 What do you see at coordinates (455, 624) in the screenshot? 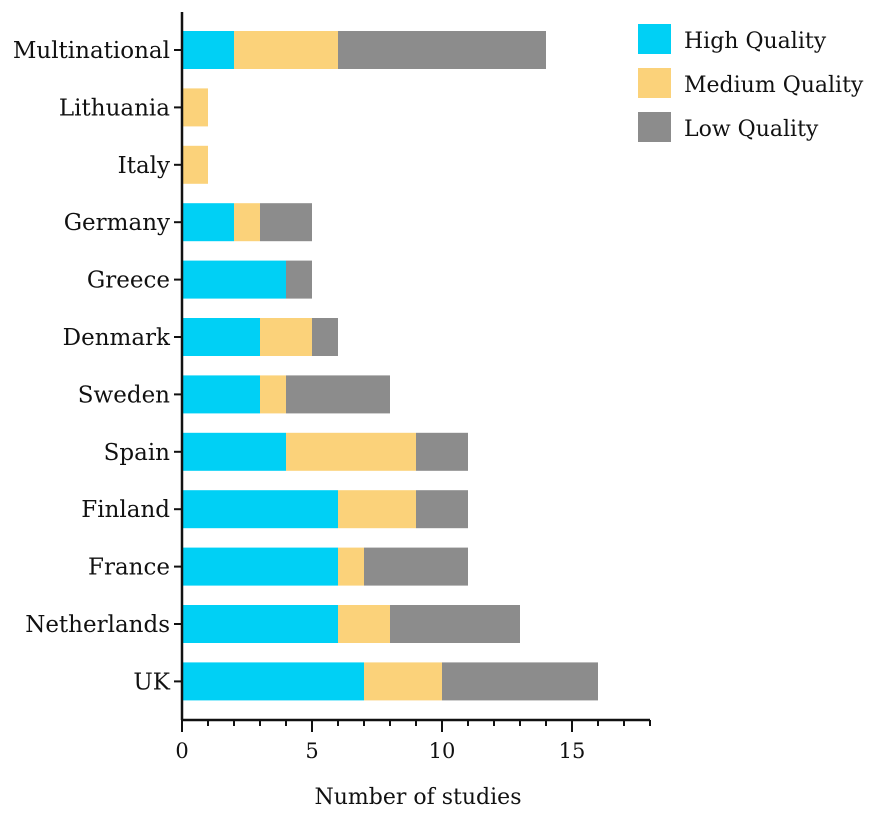
I see `bar-netherlands-low-quality` at bounding box center [455, 624].